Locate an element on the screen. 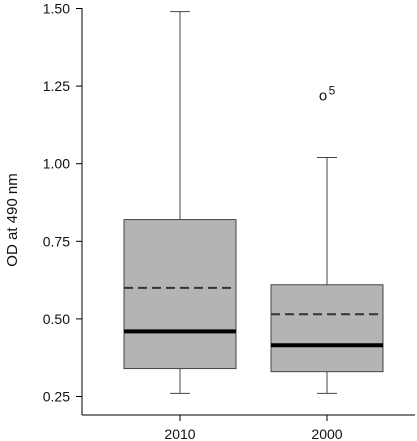  y-tick-label: 1.25 is located at coordinates (56, 86).